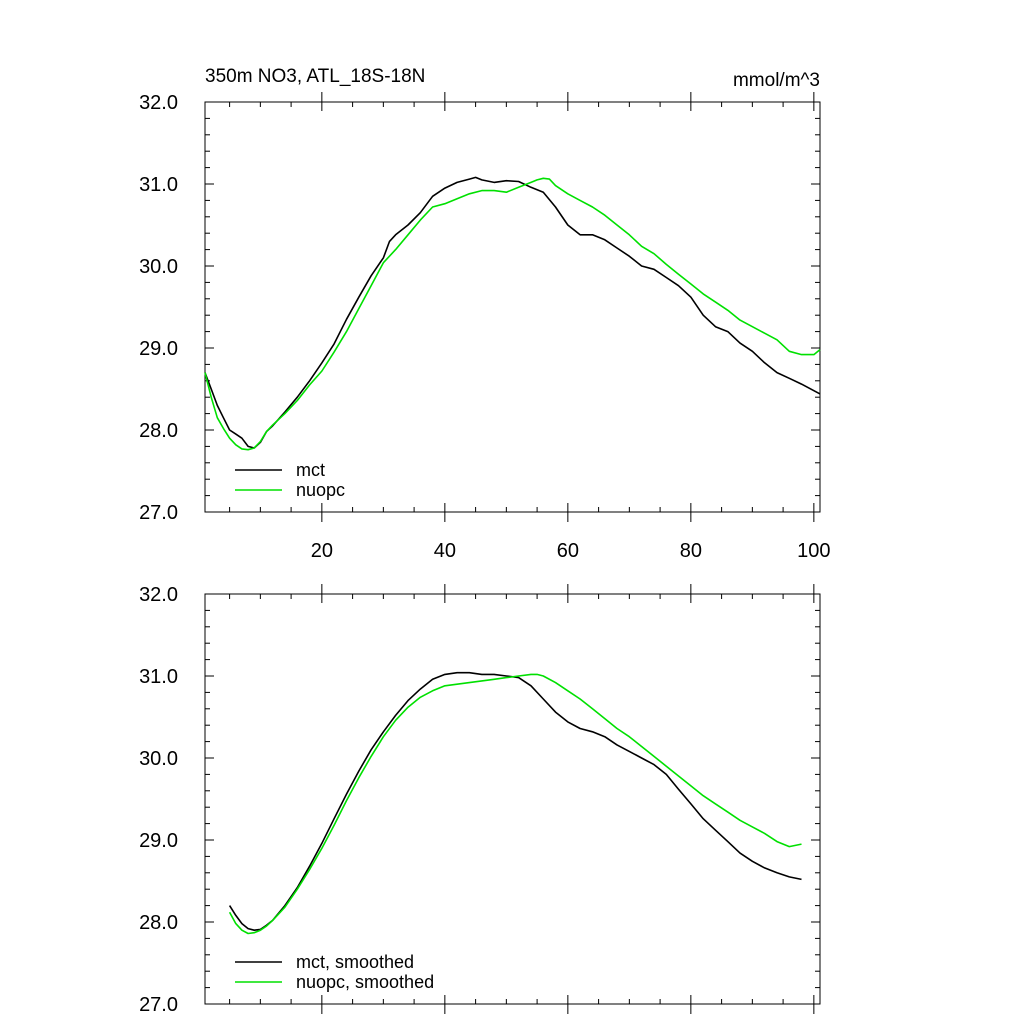 The image size is (1024, 1024). I want to click on top-legend: mct nuopc, so click(290, 480).